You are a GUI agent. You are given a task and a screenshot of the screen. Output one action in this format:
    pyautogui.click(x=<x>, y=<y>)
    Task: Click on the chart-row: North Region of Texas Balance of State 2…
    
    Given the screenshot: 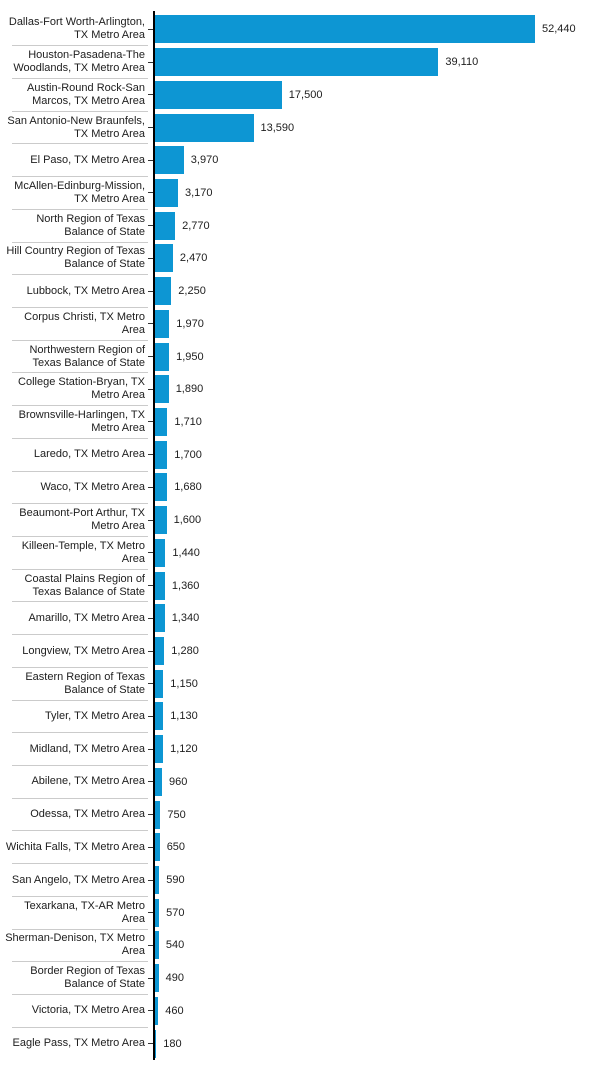 What is the action you would take?
    pyautogui.click(x=300, y=225)
    